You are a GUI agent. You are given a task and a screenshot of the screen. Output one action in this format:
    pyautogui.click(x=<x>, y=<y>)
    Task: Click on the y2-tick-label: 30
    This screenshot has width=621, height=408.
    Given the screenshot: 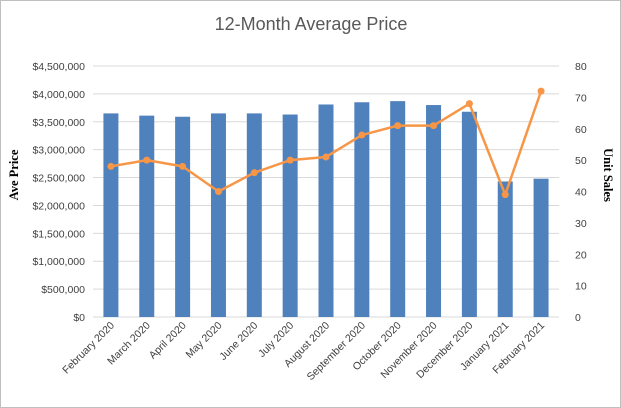 What is the action you would take?
    pyautogui.click(x=581, y=224)
    